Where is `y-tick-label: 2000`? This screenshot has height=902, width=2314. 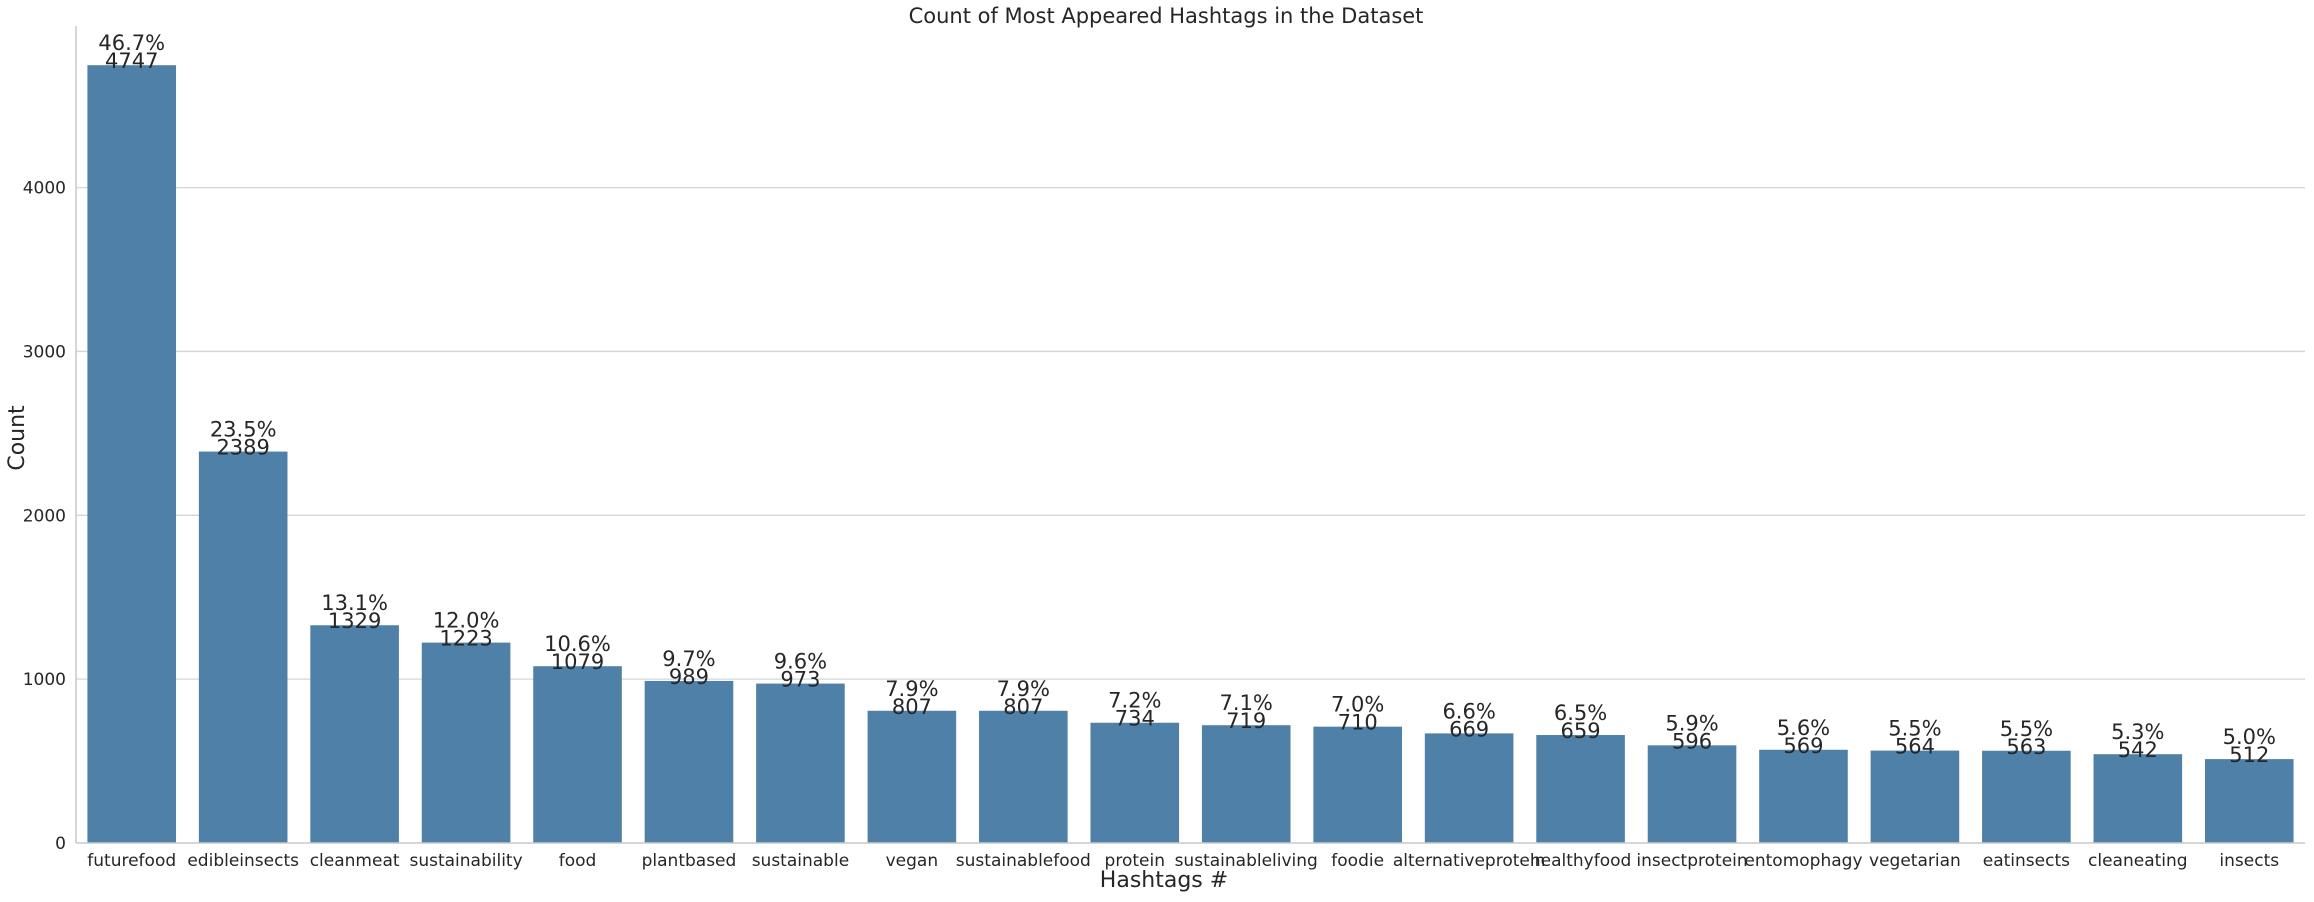
y-tick-label: 2000 is located at coordinates (44, 516).